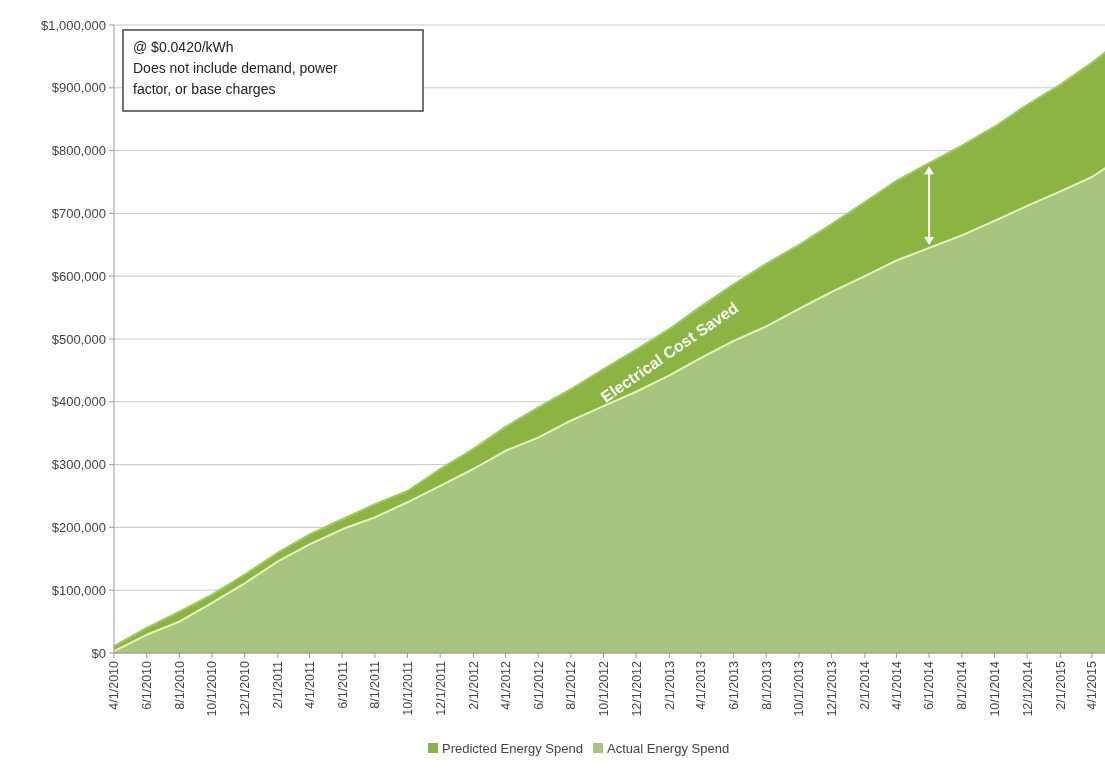  I want to click on x-tick-label: 8/1/2014, so click(962, 685).